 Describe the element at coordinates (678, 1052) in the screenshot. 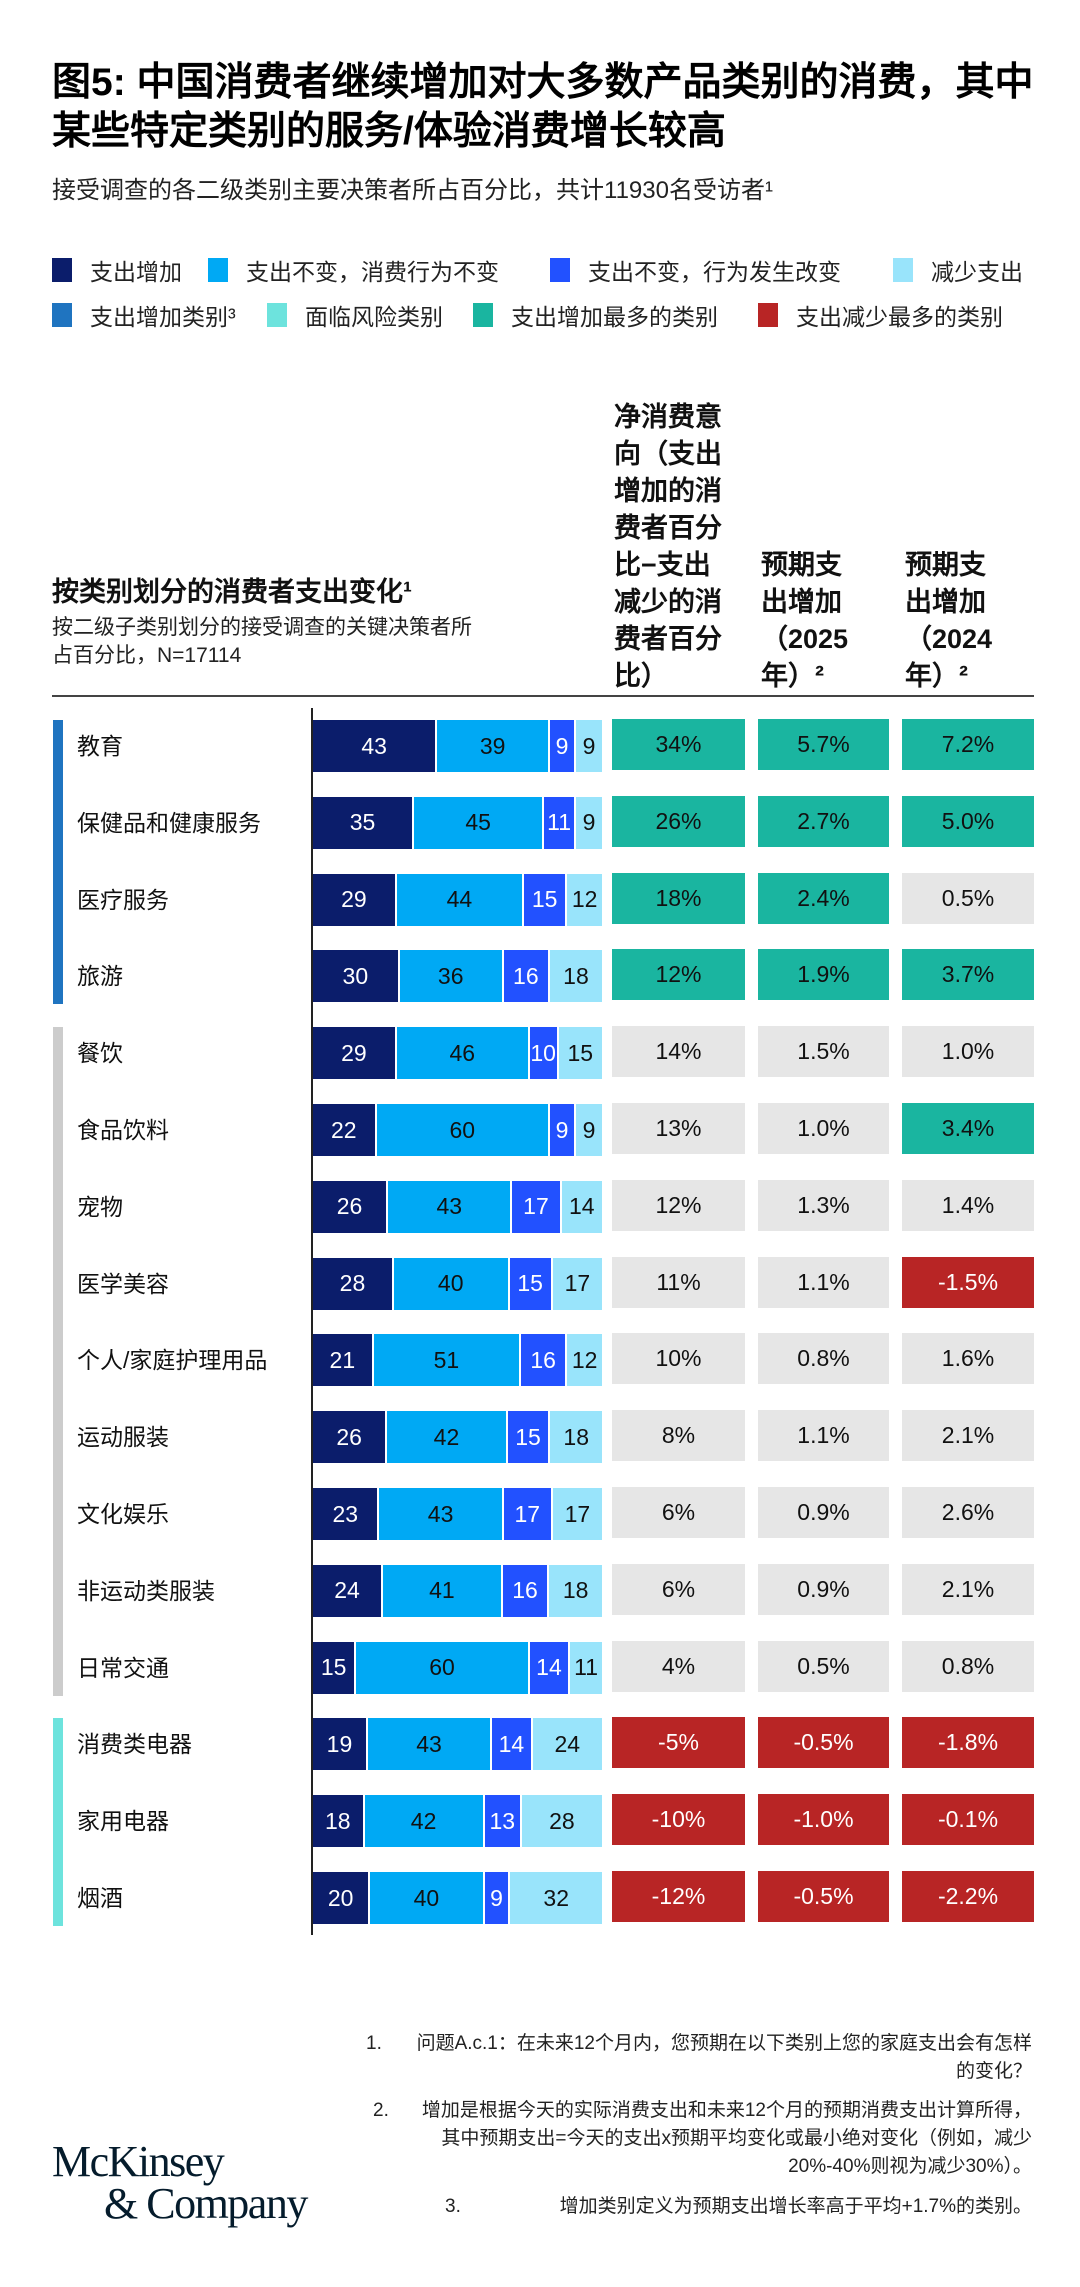

I see `value-cell-net: 14%` at that location.